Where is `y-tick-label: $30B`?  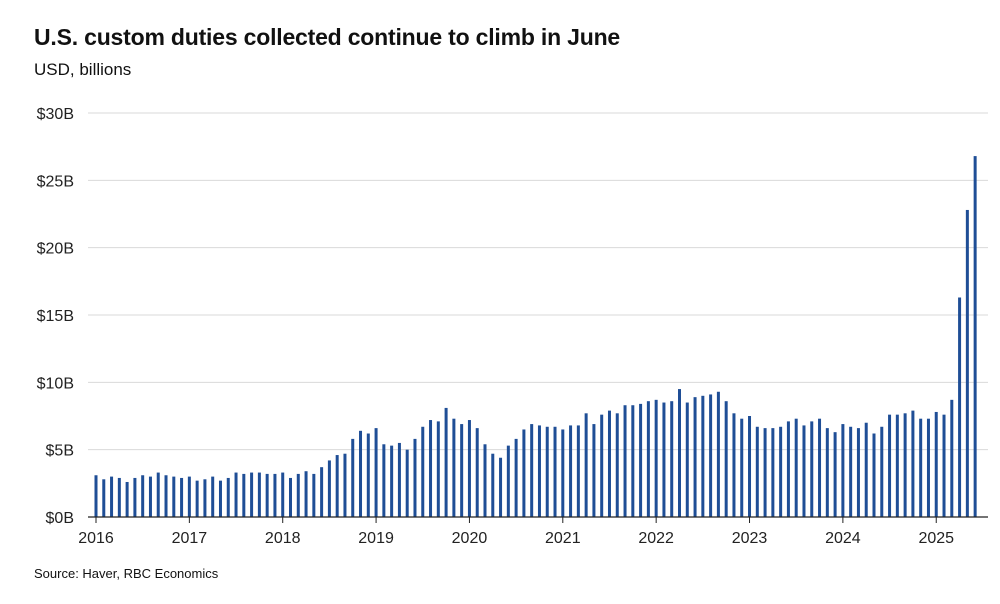 y-tick-label: $30B is located at coordinates (55, 114).